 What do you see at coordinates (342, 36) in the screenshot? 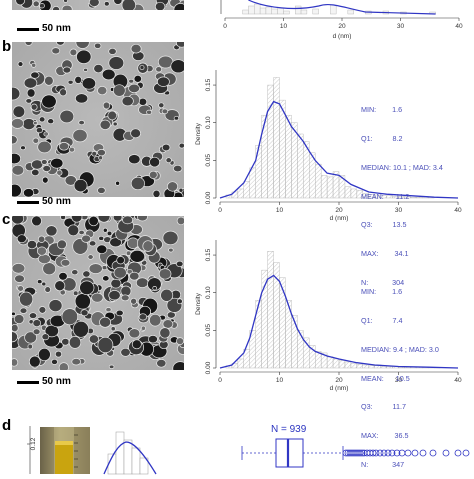
I see `x-axis-label: d (nm)` at bounding box center [342, 36].